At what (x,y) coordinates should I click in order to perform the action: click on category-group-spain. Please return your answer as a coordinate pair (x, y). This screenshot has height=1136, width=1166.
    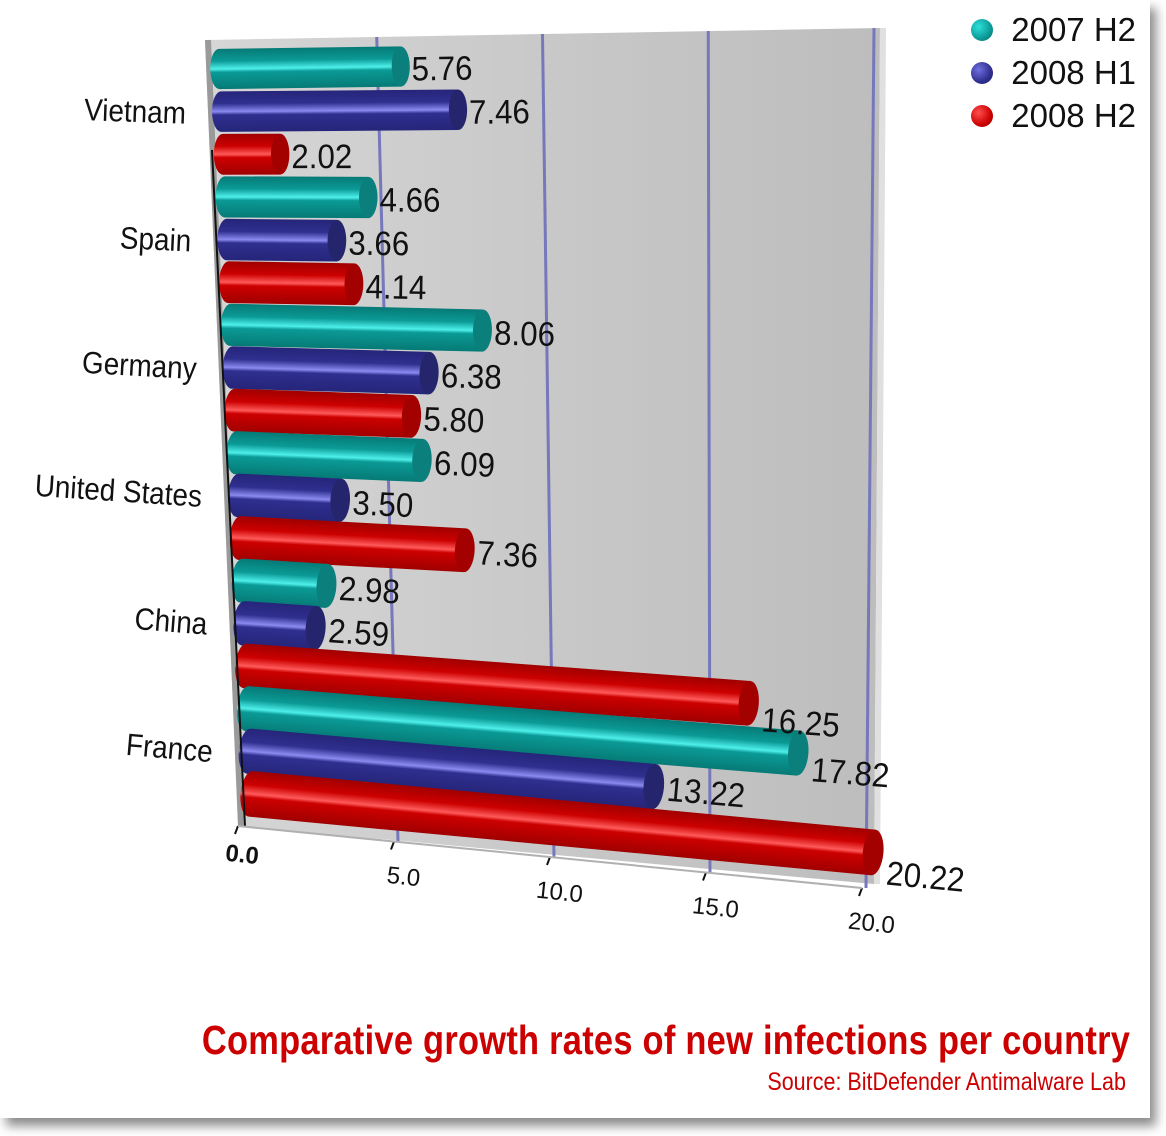
    Looking at the image, I should click on (296, 241).